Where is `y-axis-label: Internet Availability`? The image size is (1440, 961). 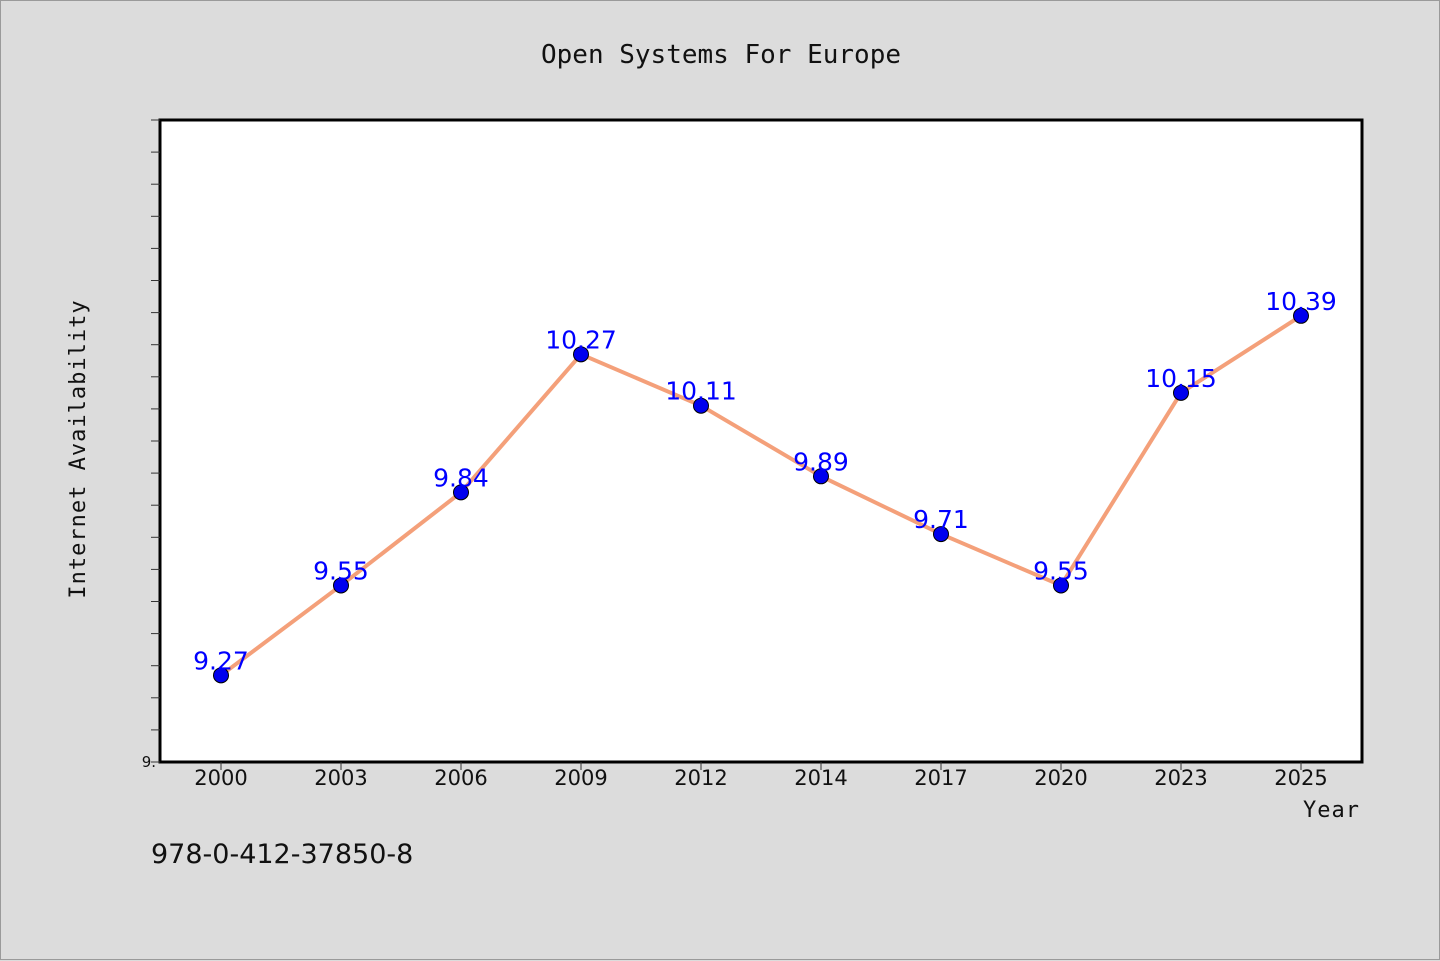 y-axis-label: Internet Availability is located at coordinates (78, 448).